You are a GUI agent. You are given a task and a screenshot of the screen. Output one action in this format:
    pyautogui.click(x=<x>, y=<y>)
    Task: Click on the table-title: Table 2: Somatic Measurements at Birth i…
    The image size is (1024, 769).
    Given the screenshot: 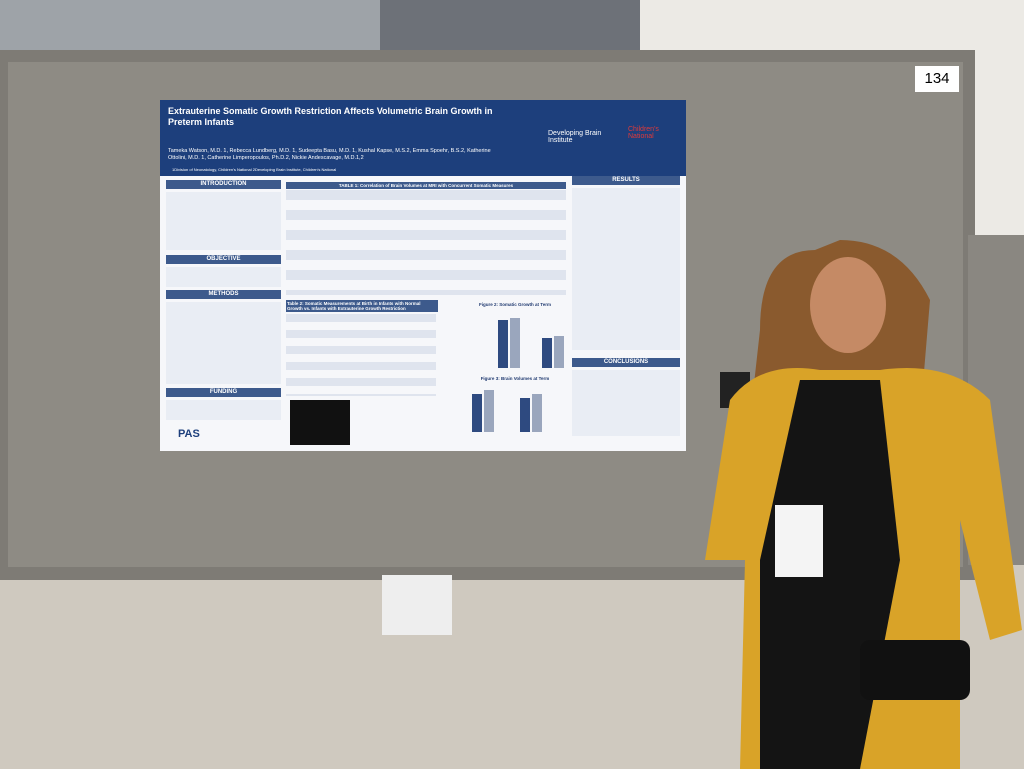 What is the action you would take?
    pyautogui.click(x=362, y=306)
    